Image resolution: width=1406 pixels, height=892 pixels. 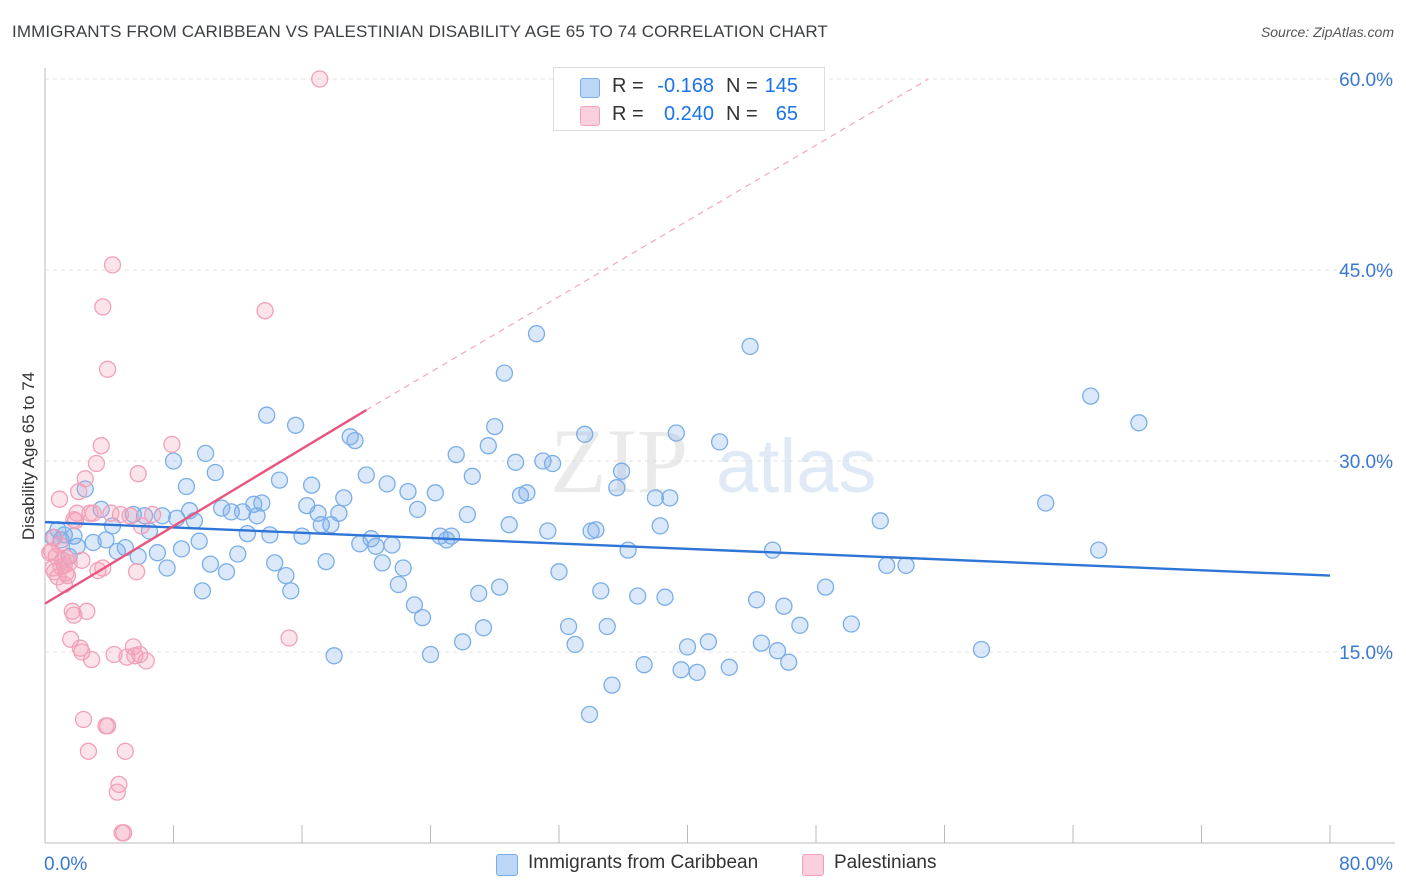 I want to click on source-label: Source: ZipAtlas.com, so click(x=1327, y=32).